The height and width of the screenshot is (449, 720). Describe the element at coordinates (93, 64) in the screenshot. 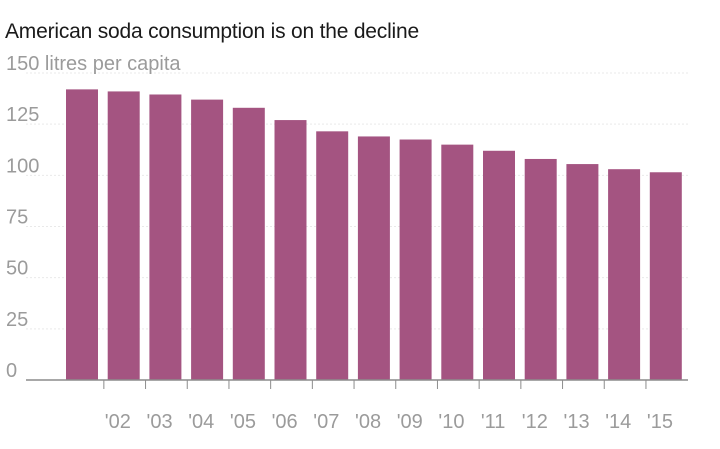

I see `y-tick-label-top: 150 litres per capita` at that location.